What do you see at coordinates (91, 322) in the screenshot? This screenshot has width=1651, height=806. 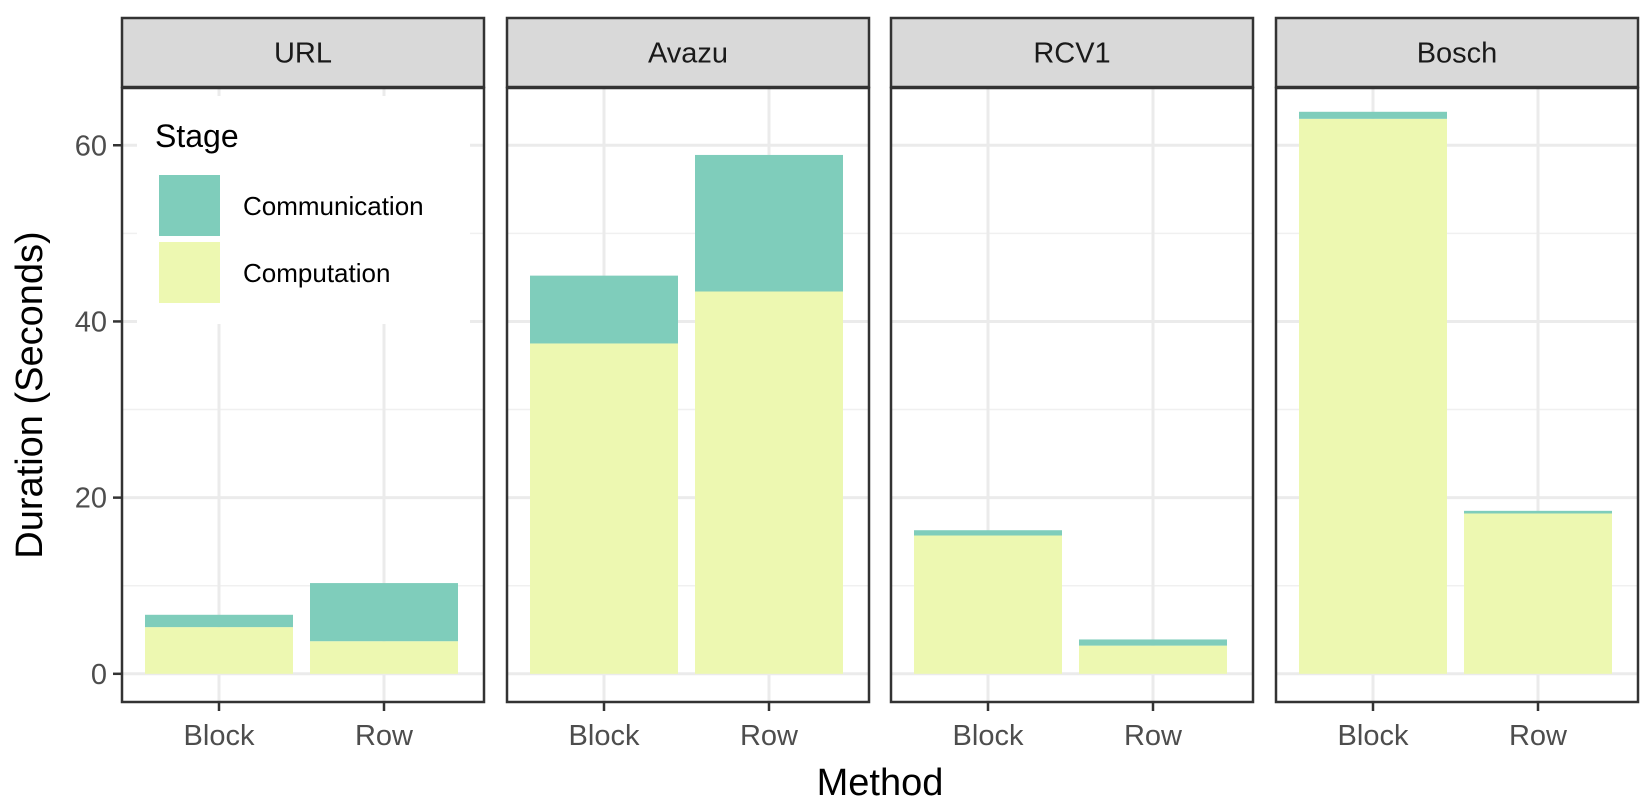 I see `y-tick-label: 40` at bounding box center [91, 322].